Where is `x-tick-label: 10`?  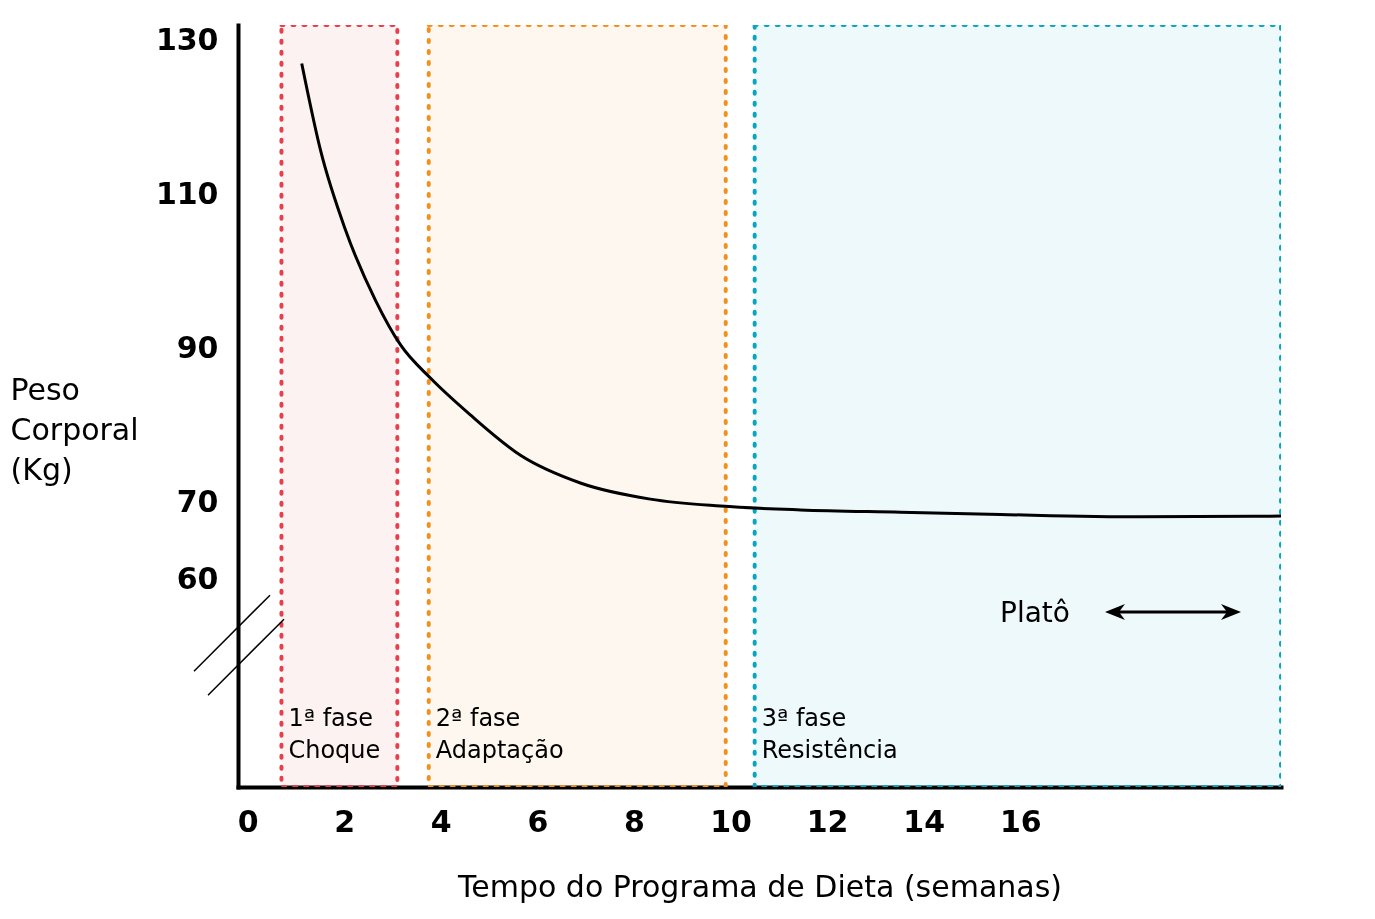
x-tick-label: 10 is located at coordinates (731, 821).